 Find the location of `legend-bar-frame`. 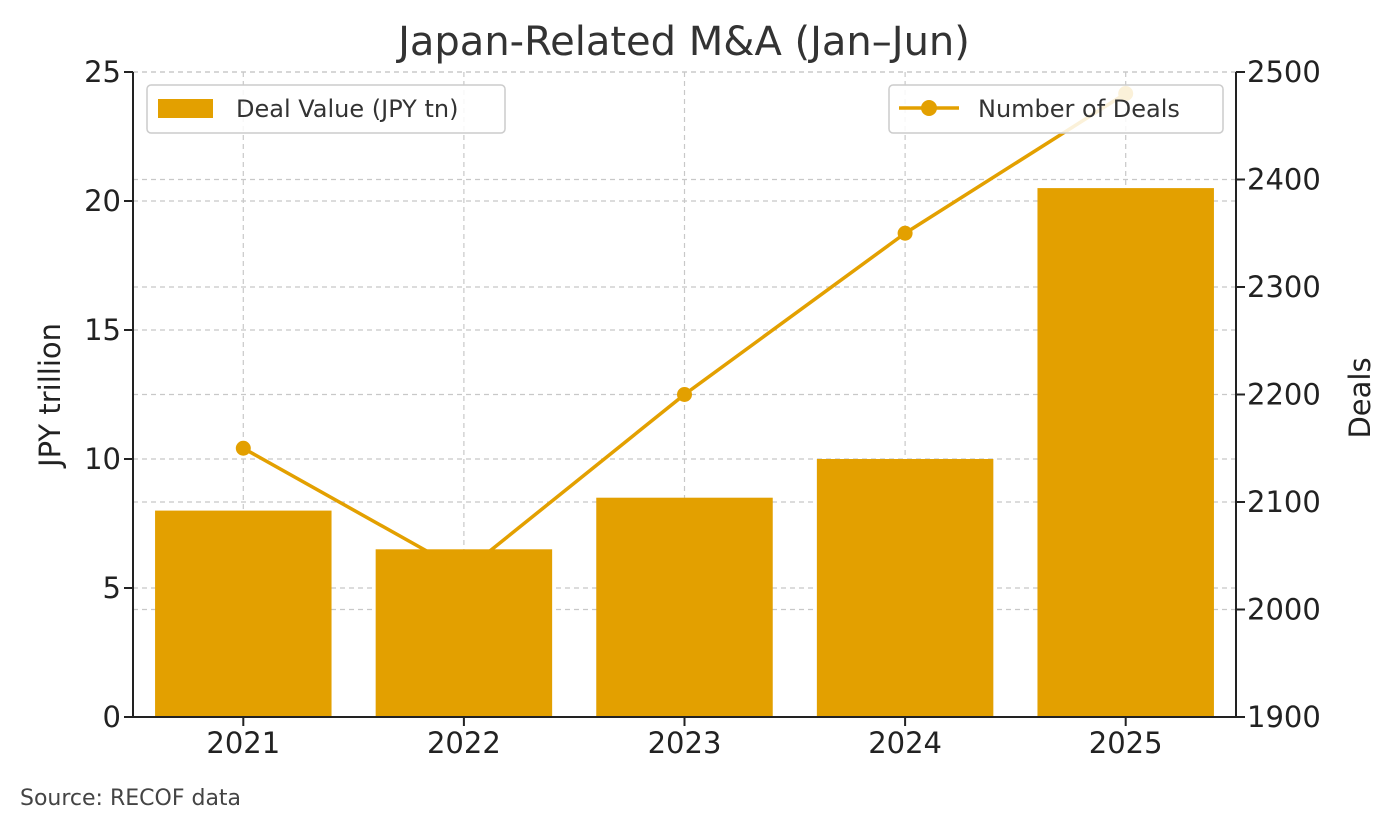

legend-bar-frame is located at coordinates (326, 109).